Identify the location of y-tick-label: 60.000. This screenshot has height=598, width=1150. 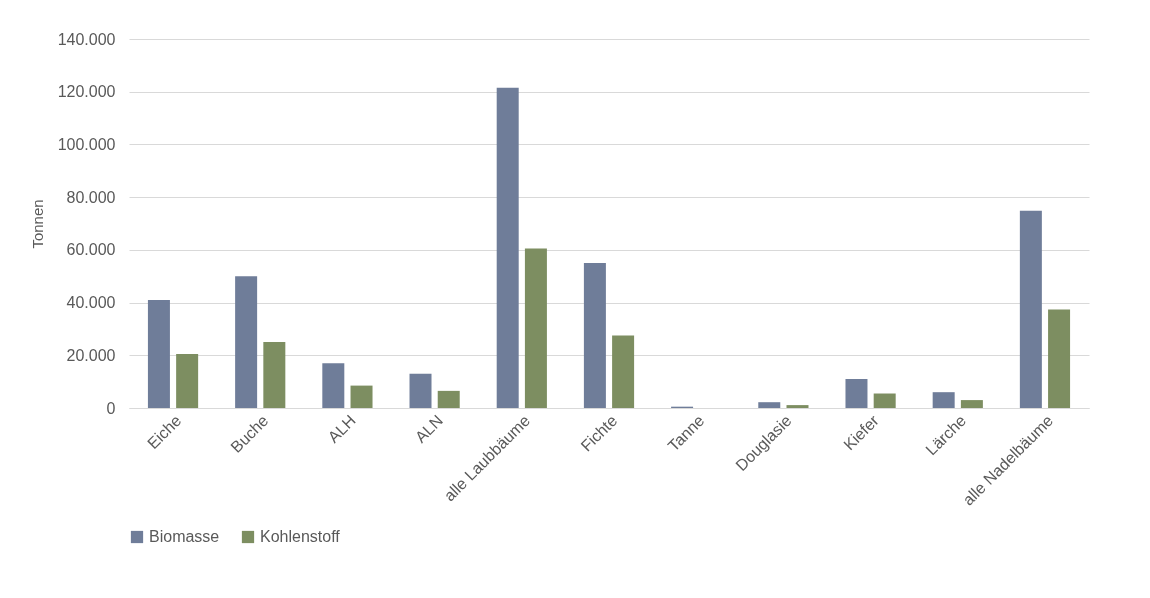
(91, 250).